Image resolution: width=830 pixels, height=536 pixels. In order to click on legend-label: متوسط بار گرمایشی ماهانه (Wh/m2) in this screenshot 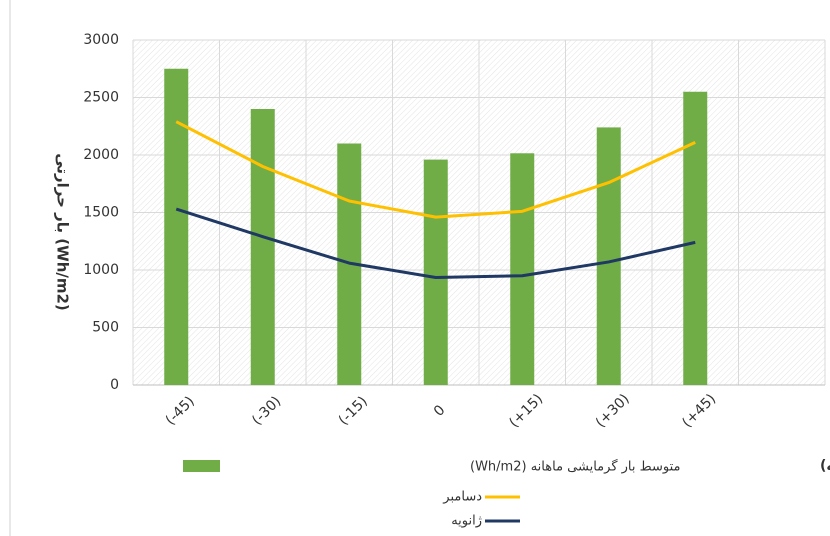, I will do `click(575, 467)`.